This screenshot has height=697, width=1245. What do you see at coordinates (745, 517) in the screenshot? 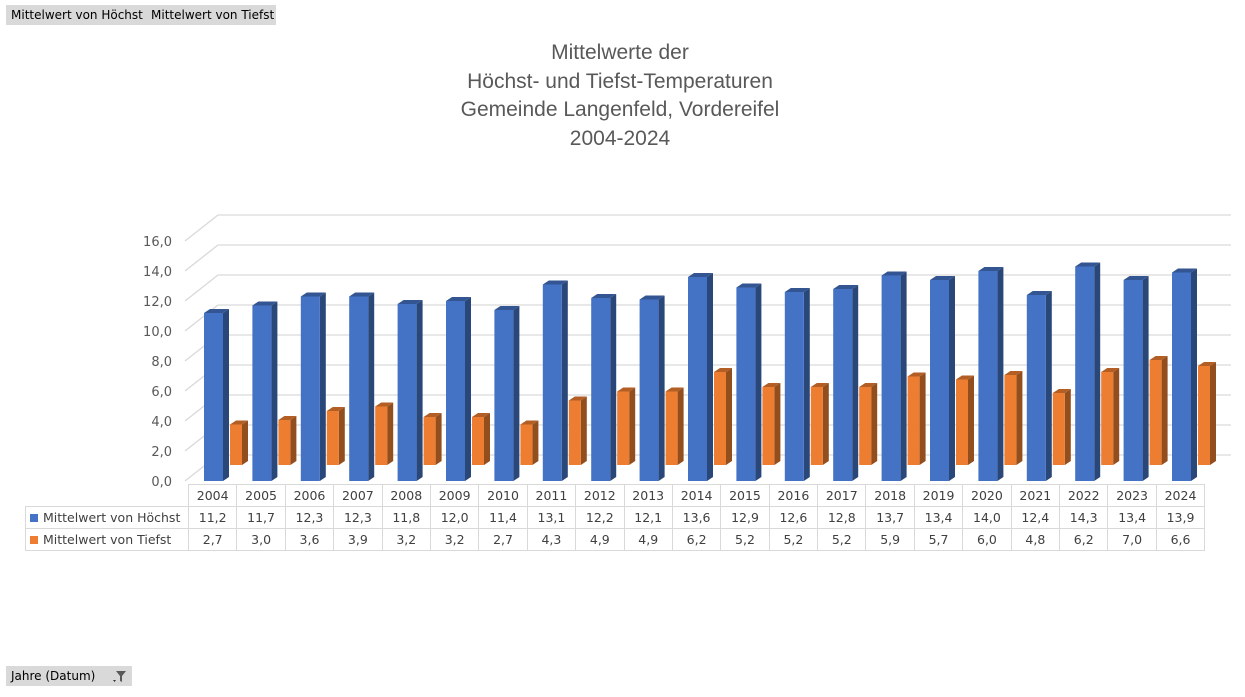
I see `data-label: 12,9` at bounding box center [745, 517].